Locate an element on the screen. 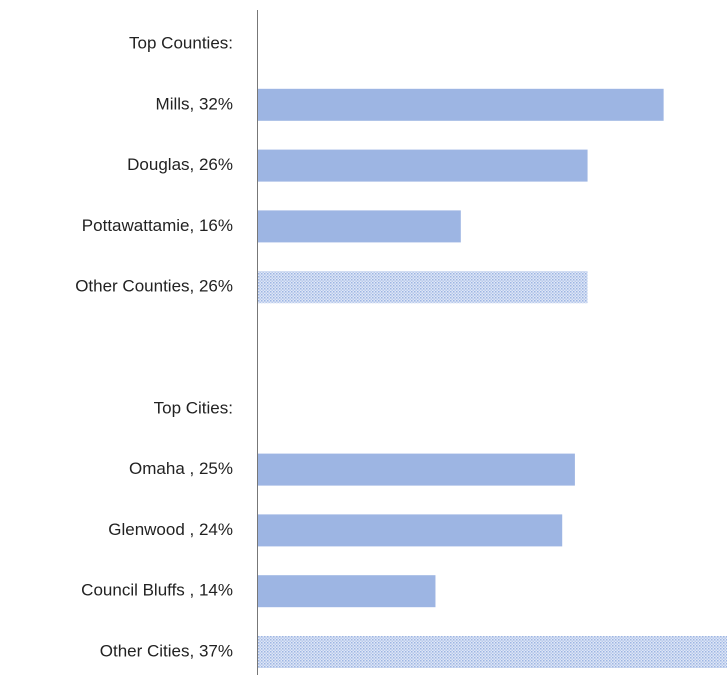  category-label: Pottawattamie, 16% is located at coordinates (157, 225).